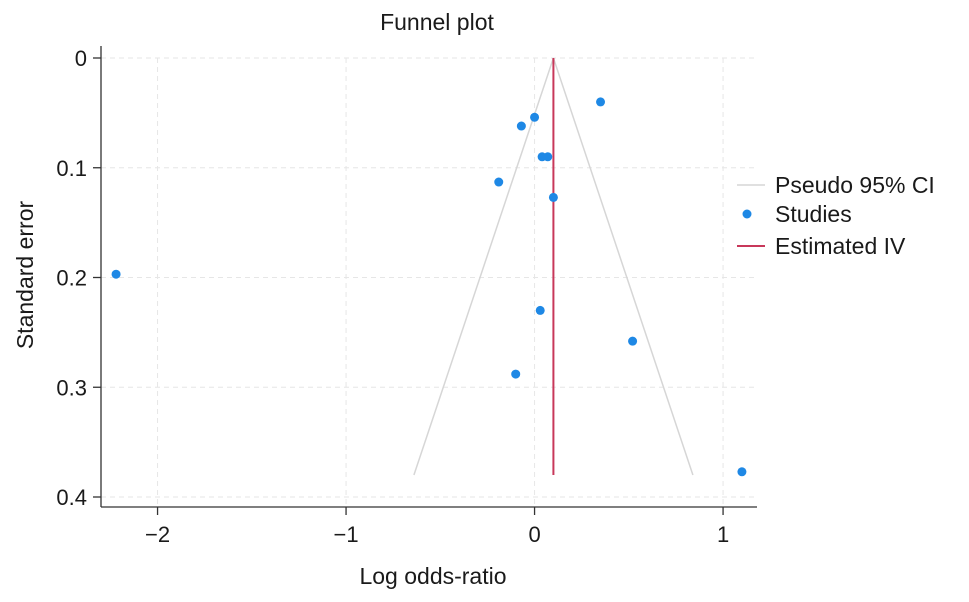  What do you see at coordinates (855, 185) in the screenshot?
I see `legend-label-ci: Pseudo 95% CI` at bounding box center [855, 185].